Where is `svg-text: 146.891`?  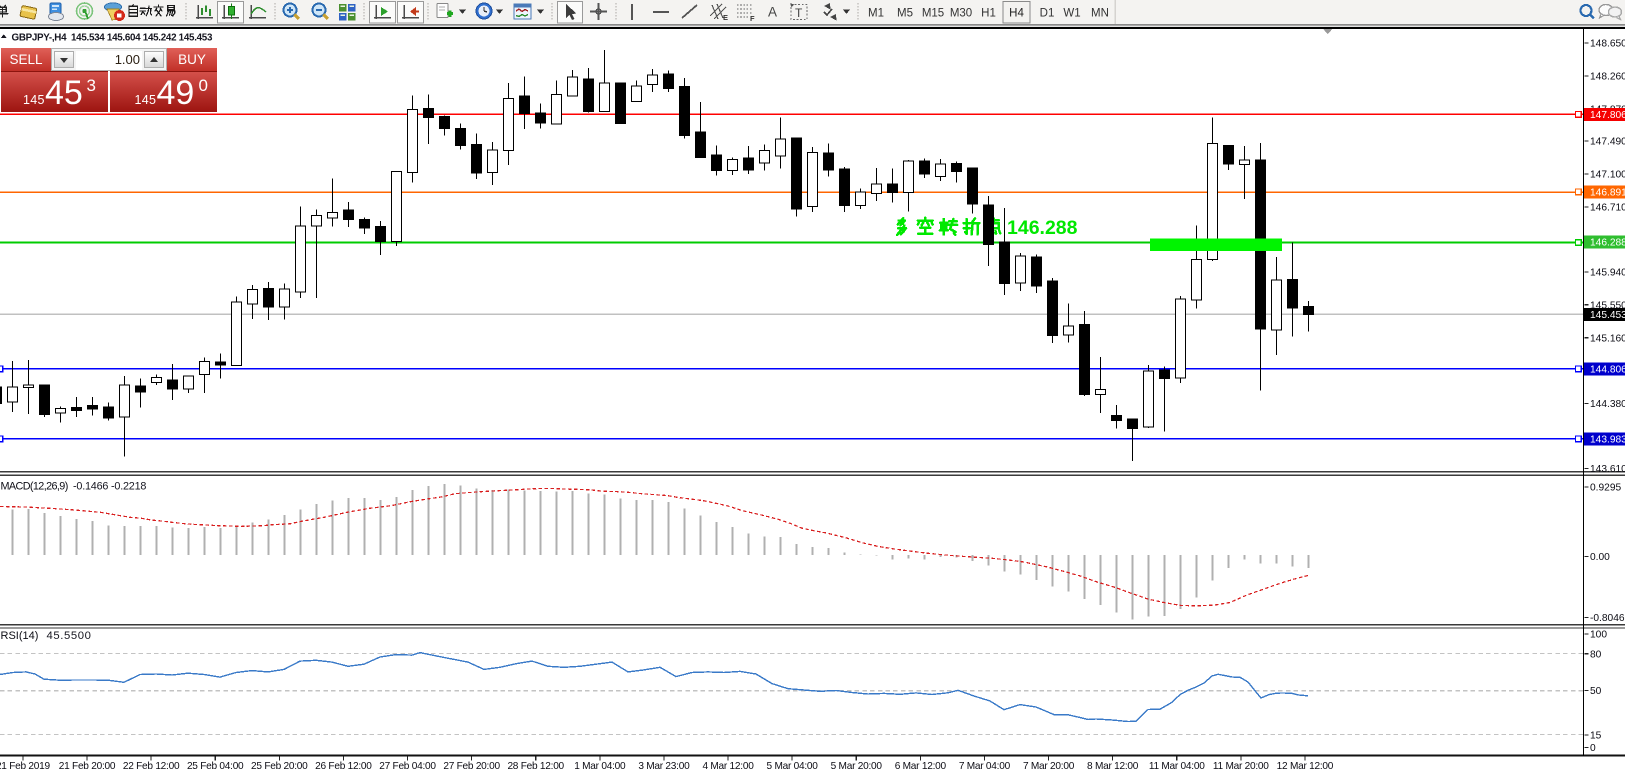
svg-text: 146.891 is located at coordinates (1607, 193).